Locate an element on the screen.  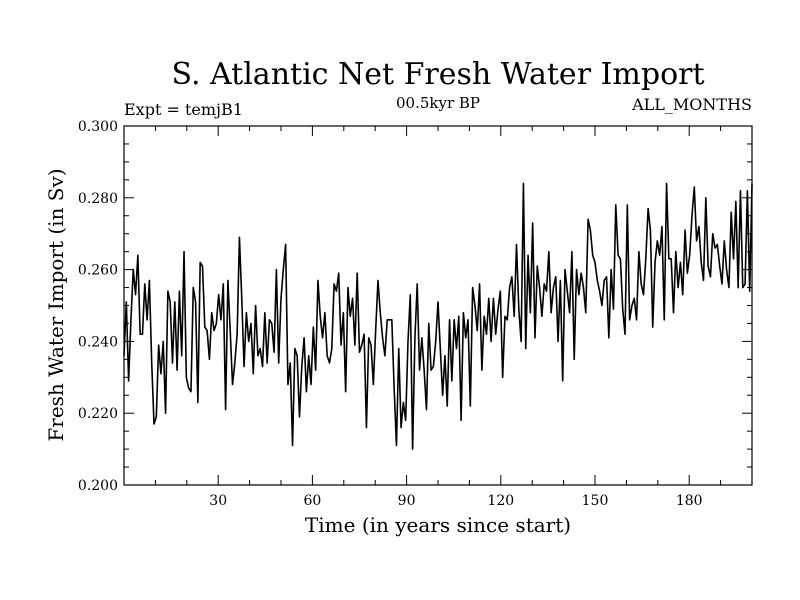
x-tick-label: 30 is located at coordinates (218, 501).